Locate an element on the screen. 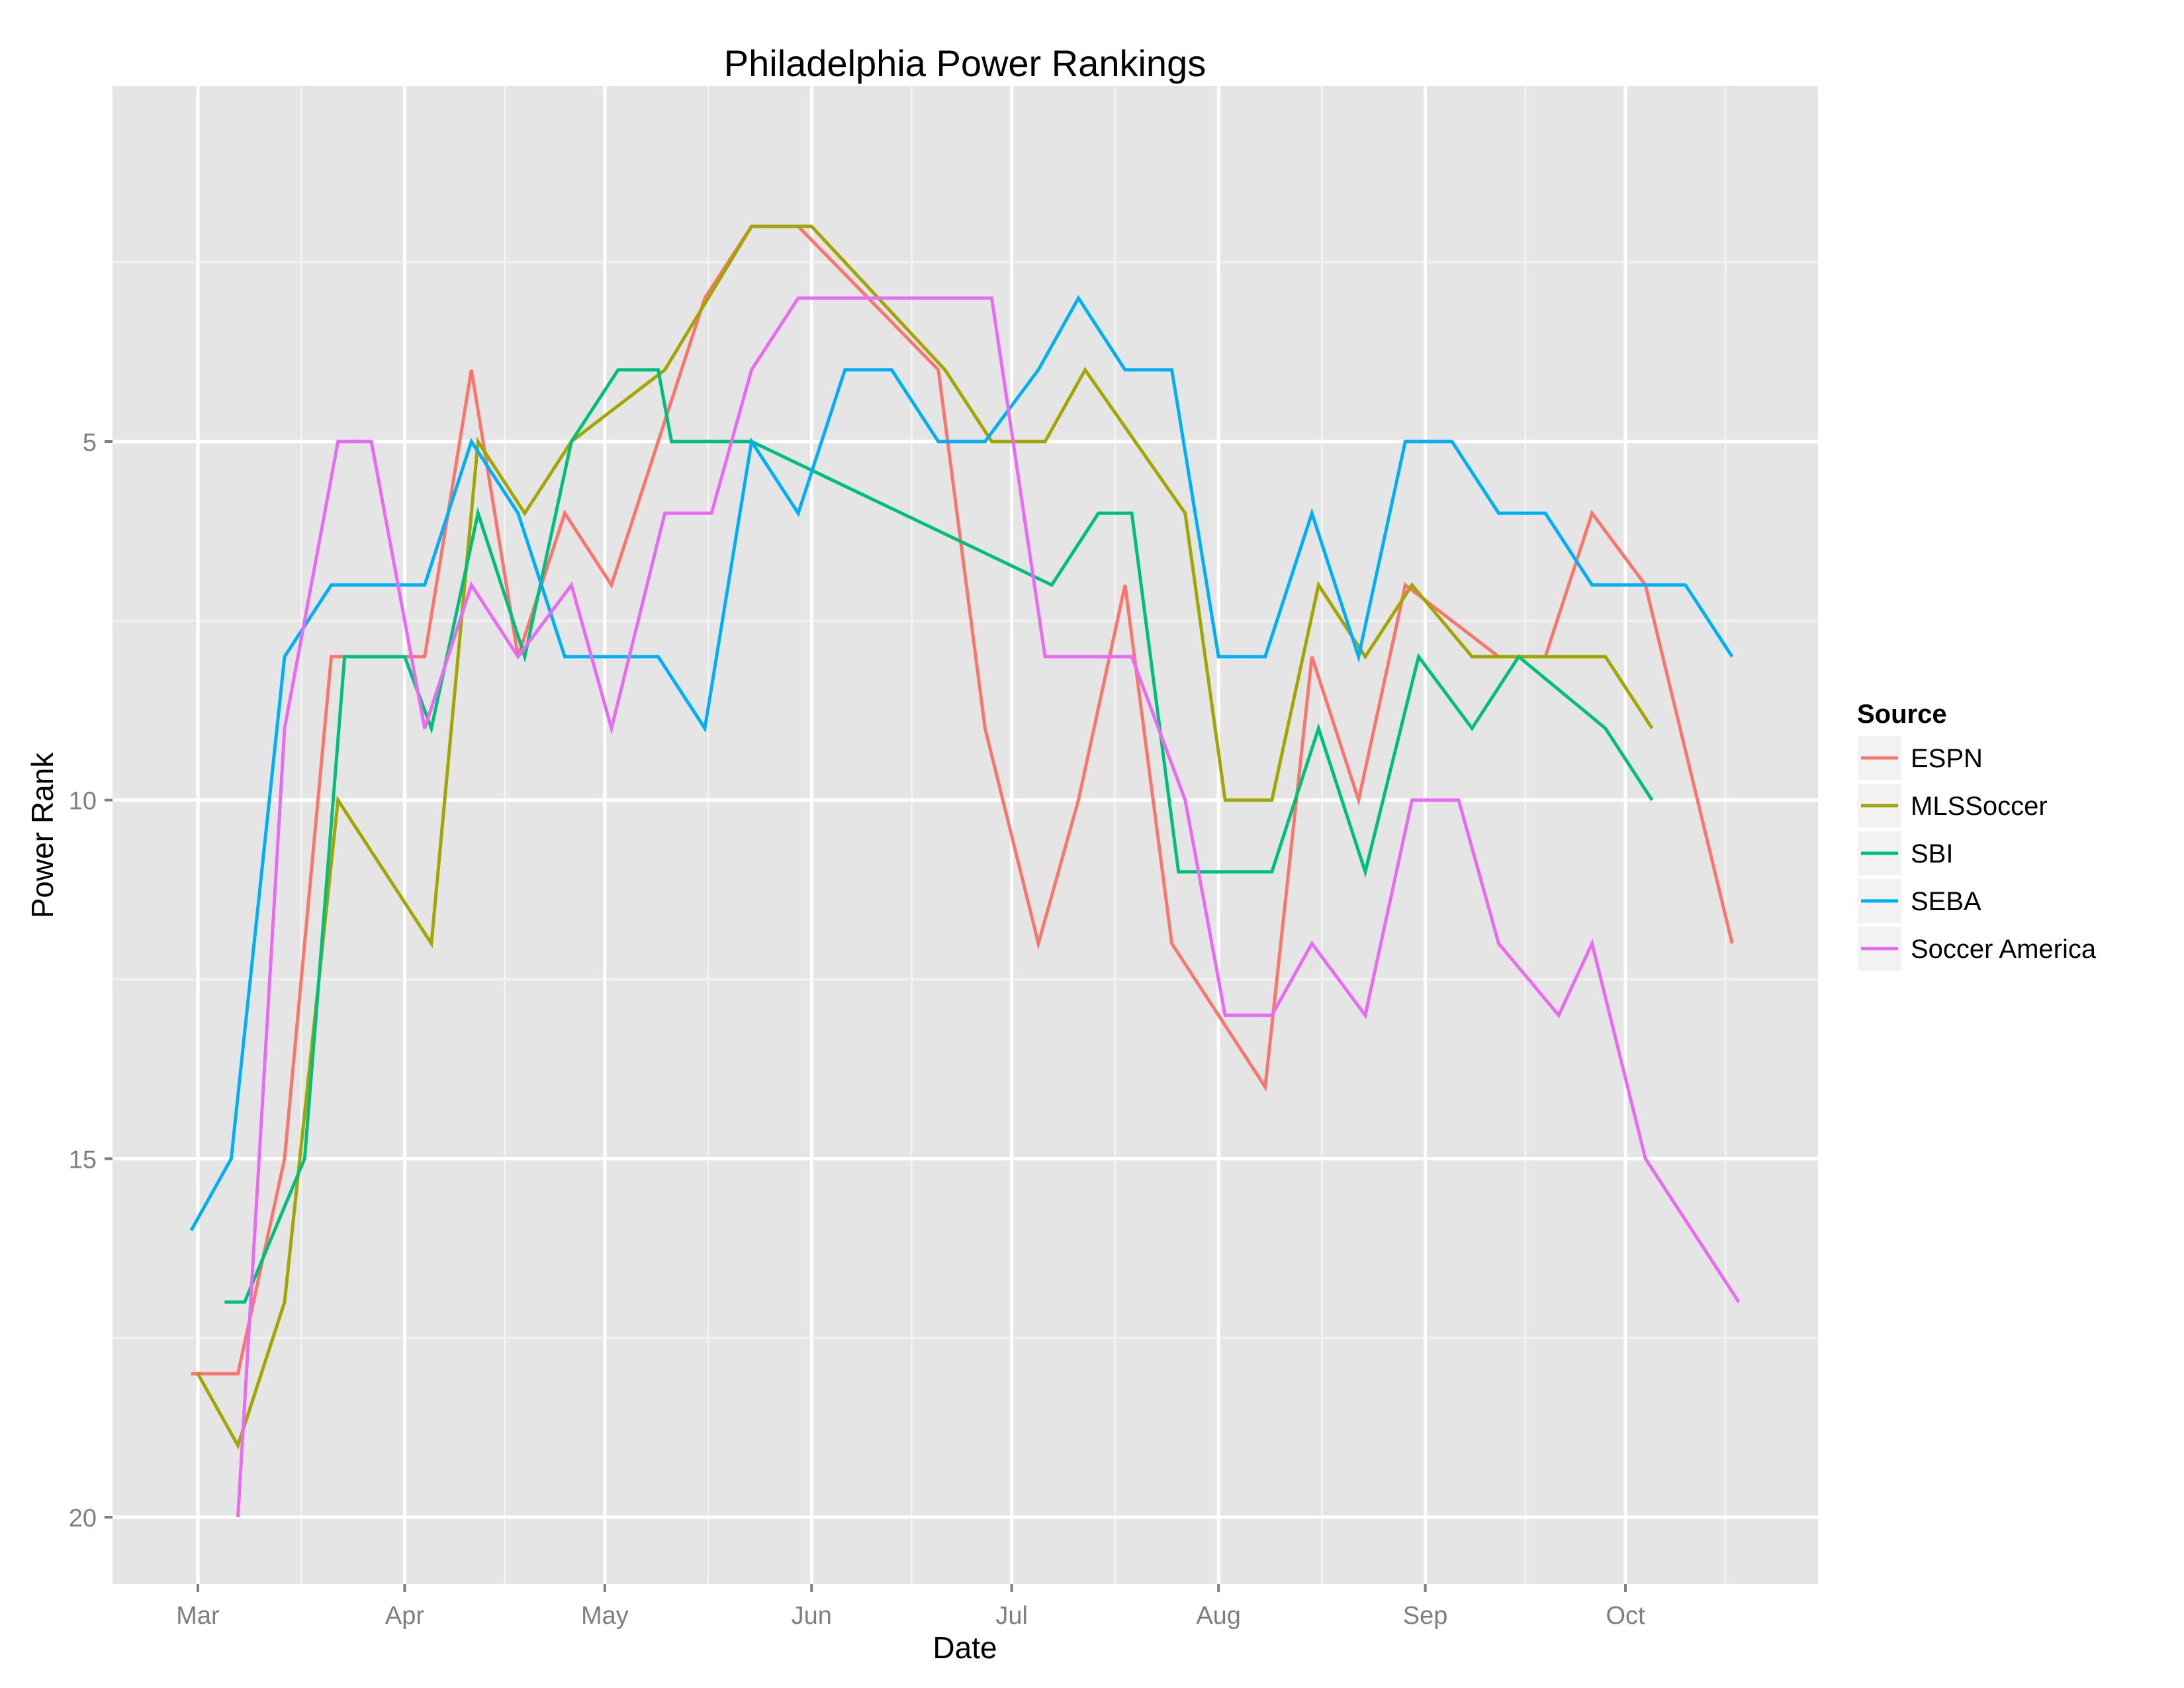 Image resolution: width=2184 pixels, height=1688 pixels. x-tick-label: May is located at coordinates (605, 1616).